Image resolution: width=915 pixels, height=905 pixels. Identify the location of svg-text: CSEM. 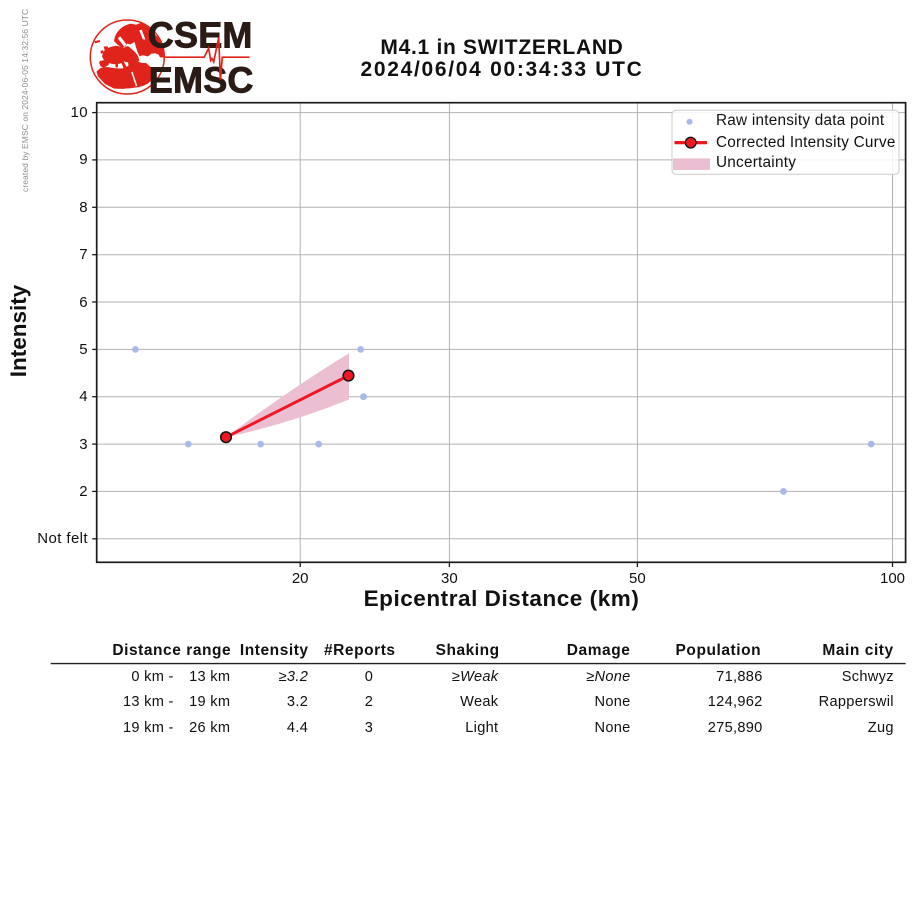
(200, 34).